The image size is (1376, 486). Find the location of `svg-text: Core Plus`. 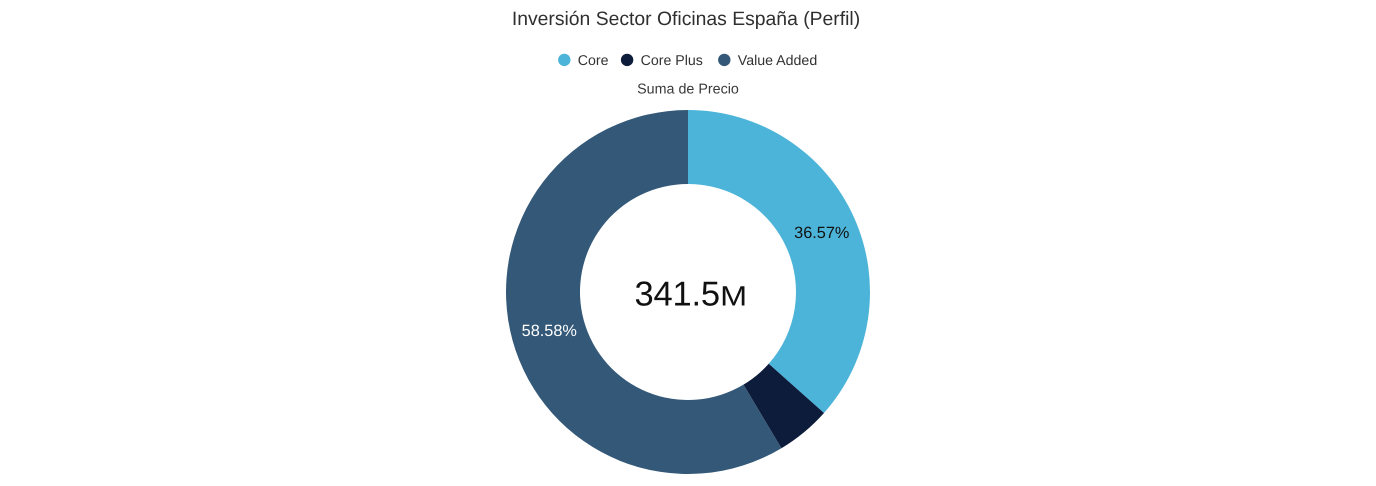

svg-text: Core Plus is located at coordinates (672, 61).